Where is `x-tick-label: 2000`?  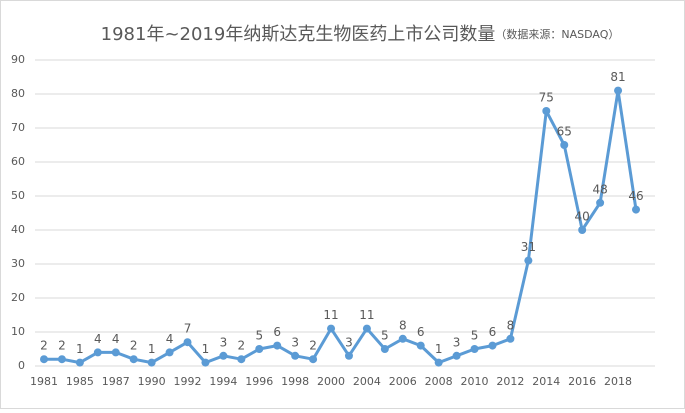
x-tick-label: 2000 is located at coordinates (331, 381).